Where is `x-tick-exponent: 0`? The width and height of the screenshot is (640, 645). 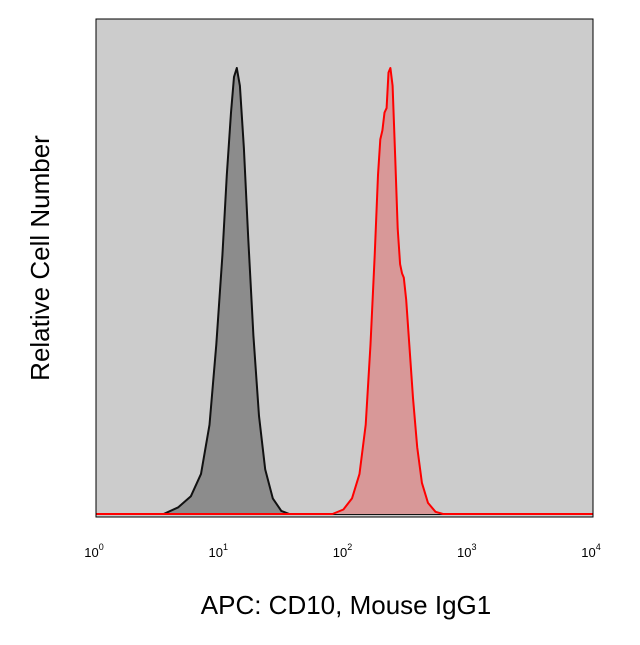 x-tick-exponent: 0 is located at coordinates (101, 547).